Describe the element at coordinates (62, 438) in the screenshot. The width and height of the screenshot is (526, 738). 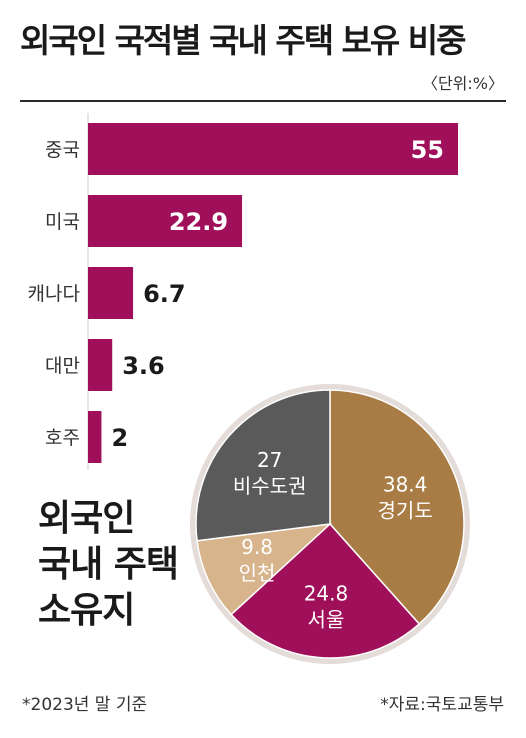
I see `bar-category-label: 호주` at that location.